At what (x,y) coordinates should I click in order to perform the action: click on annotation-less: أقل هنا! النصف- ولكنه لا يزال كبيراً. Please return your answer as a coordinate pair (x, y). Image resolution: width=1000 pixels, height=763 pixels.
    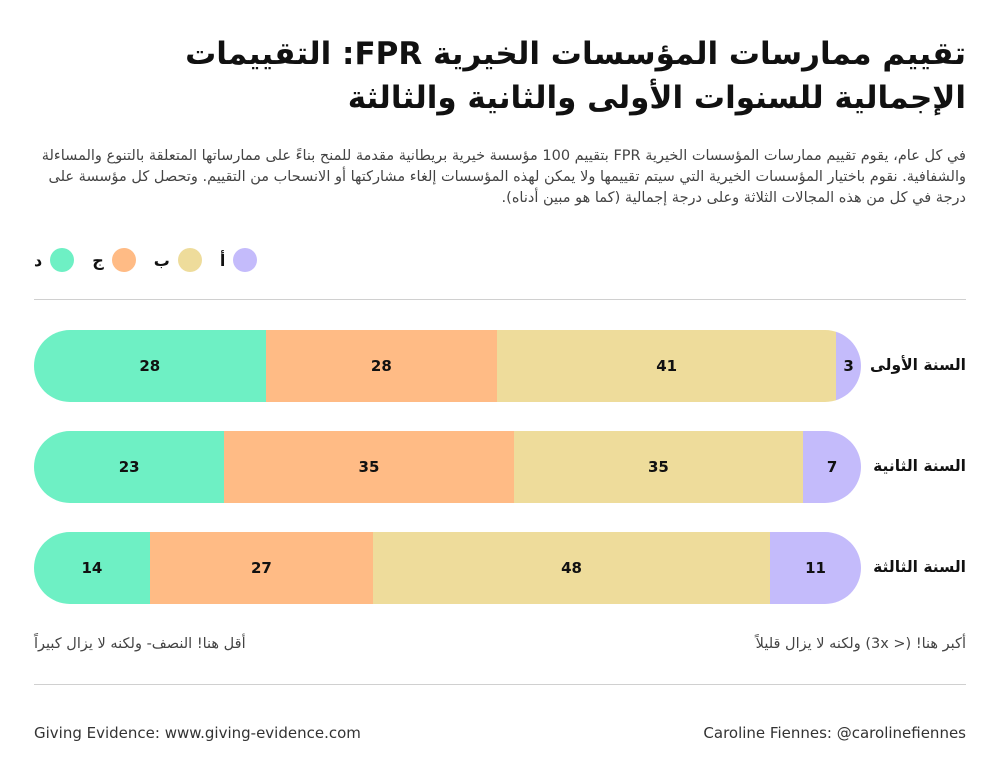
    Looking at the image, I should click on (140, 644).